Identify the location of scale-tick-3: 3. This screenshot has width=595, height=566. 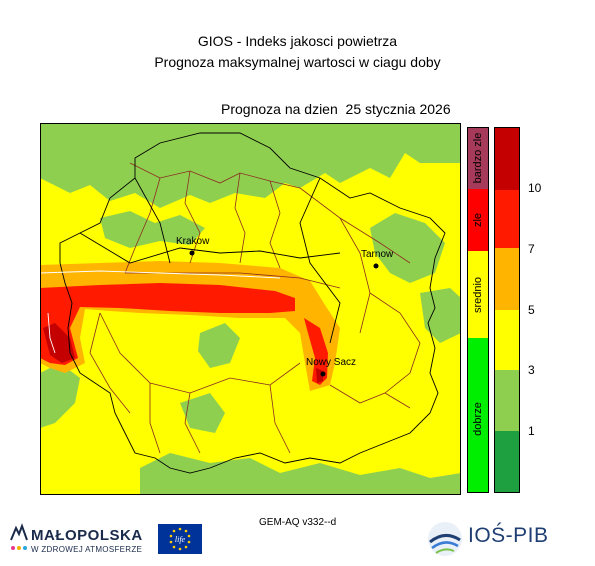
(531, 370).